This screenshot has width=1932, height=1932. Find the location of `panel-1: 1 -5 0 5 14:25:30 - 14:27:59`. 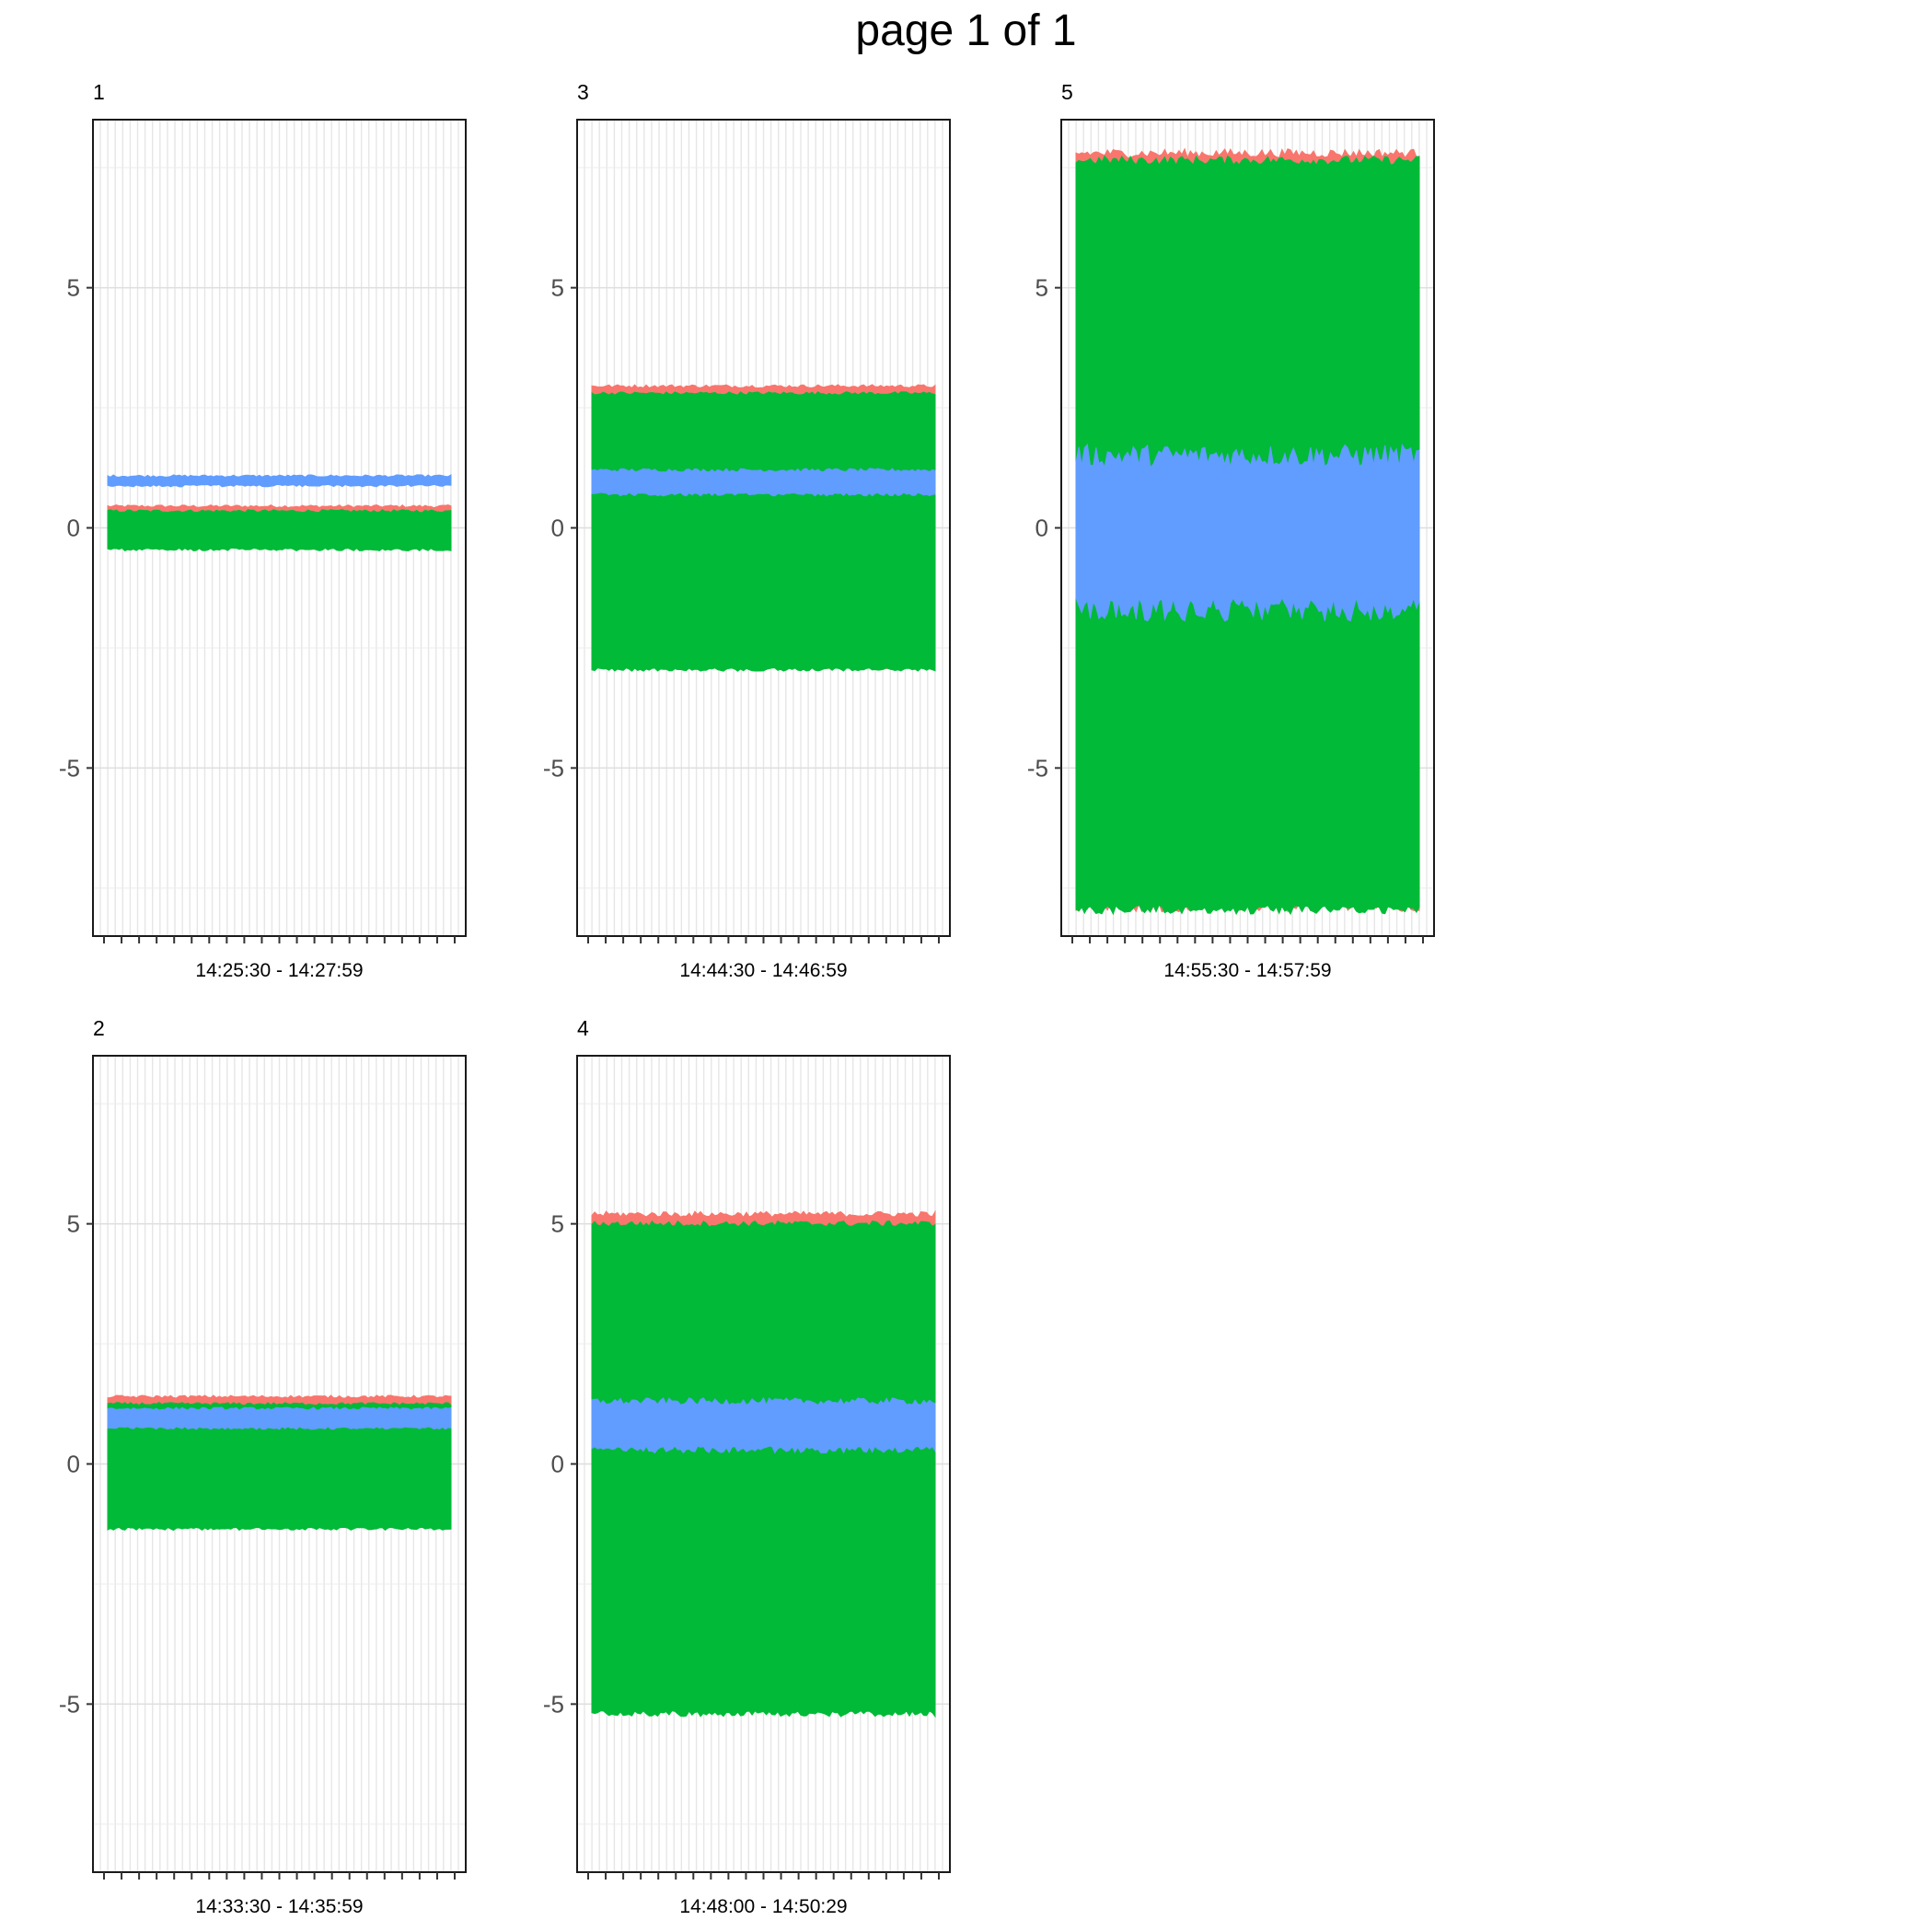

panel-1: 1 -5 0 5 14:25:30 - 14:27:59 is located at coordinates (263, 530).